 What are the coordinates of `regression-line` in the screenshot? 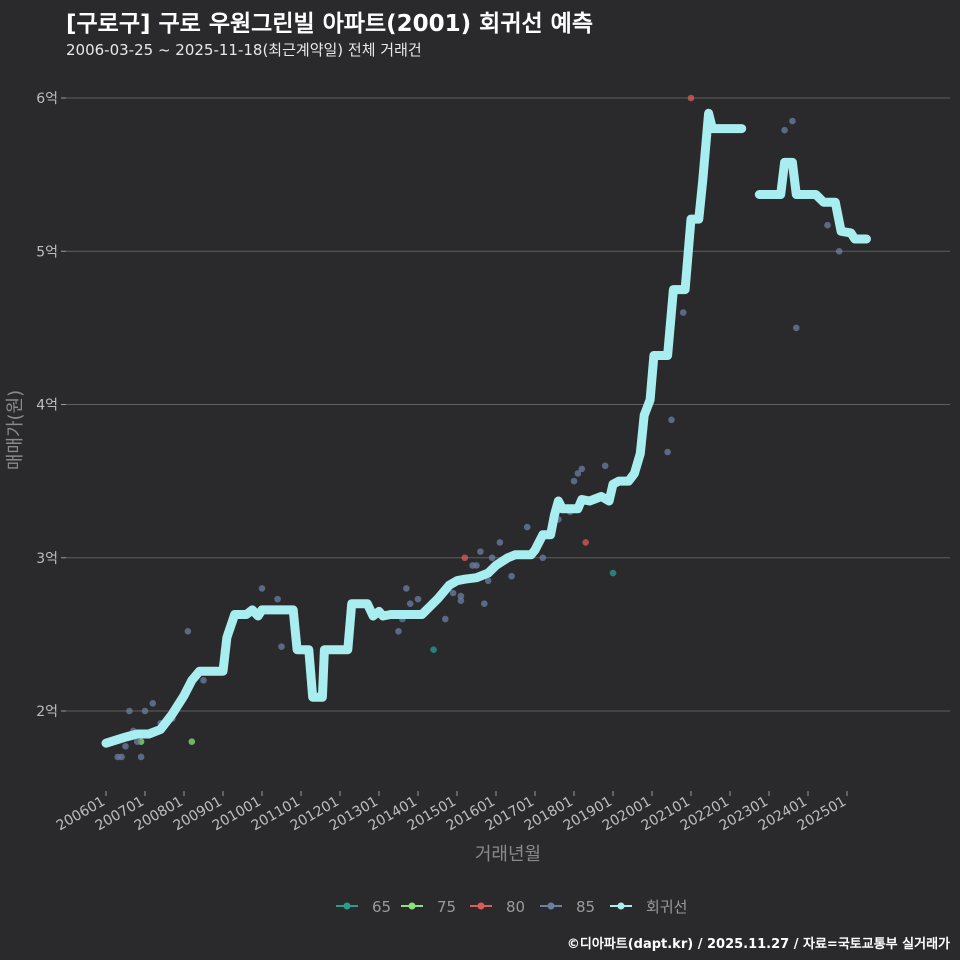 It's located at (812, 200).